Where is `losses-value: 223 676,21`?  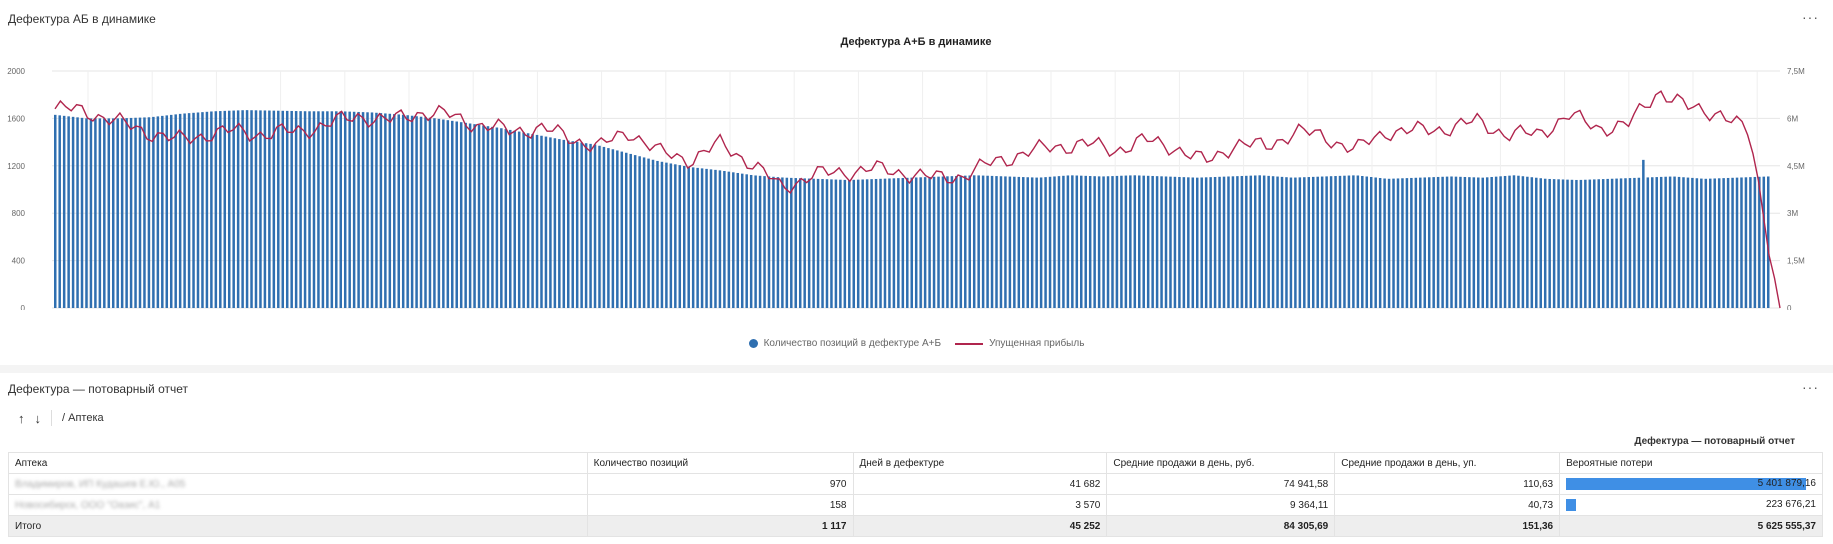
losses-value: 223 676,21 is located at coordinates (1790, 504).